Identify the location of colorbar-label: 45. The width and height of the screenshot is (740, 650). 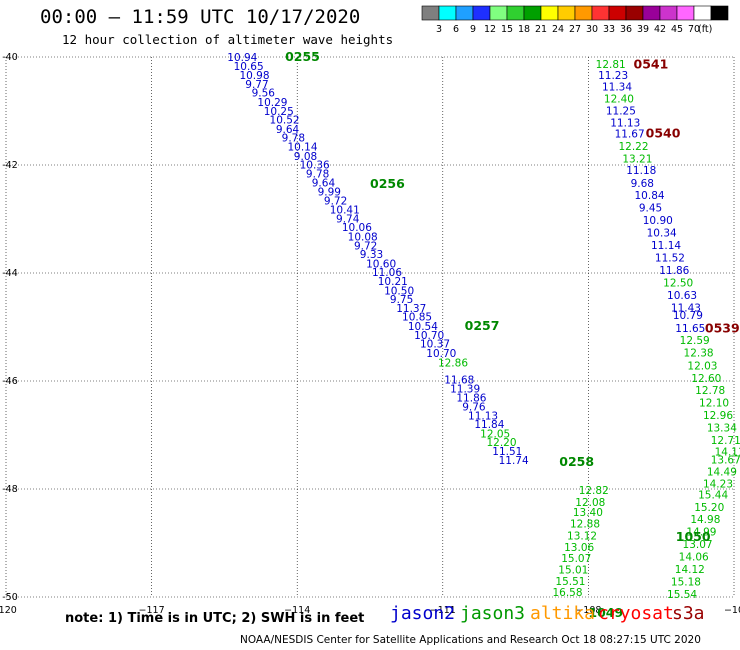
(677, 29).